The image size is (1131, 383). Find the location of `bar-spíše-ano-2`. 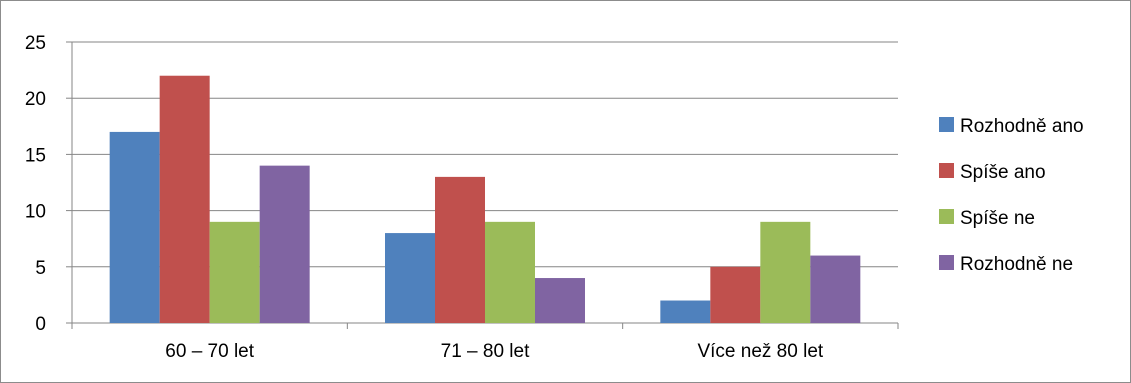

bar-spíše-ano-2 is located at coordinates (735, 294).